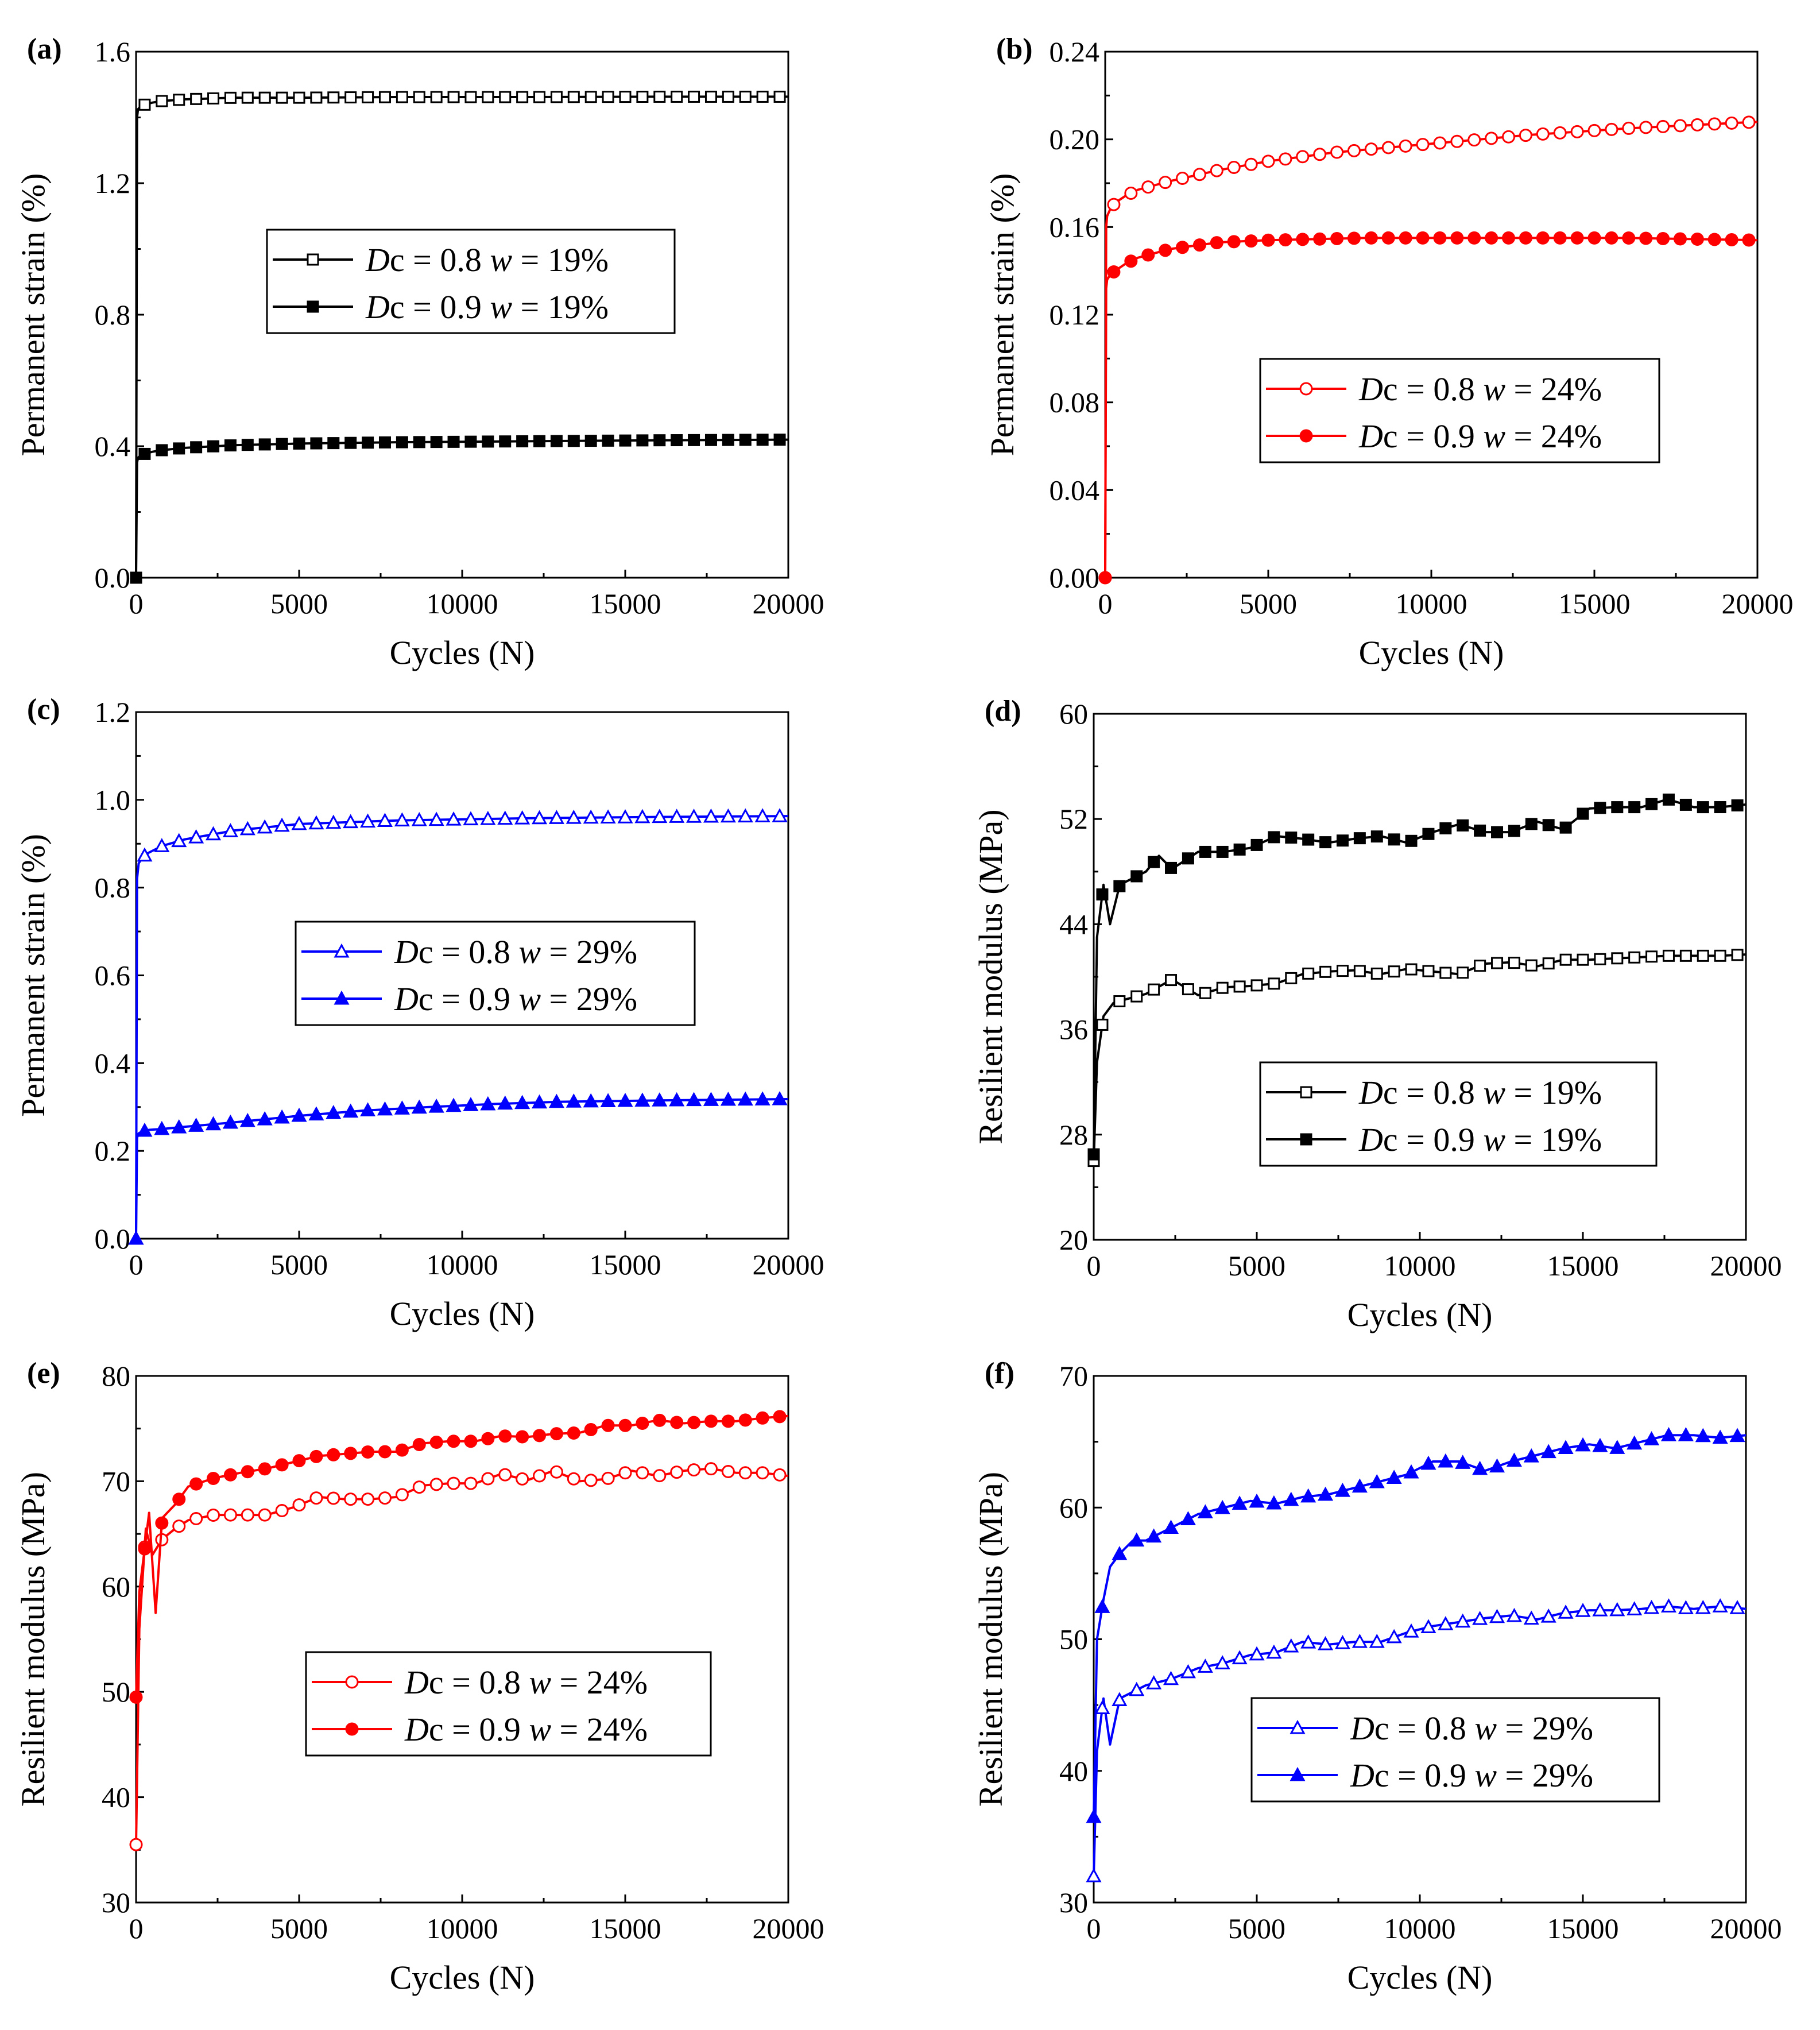 This screenshot has width=1820, height=2030. What do you see at coordinates (113, 712) in the screenshot?
I see `y-tick-label: 1.2` at bounding box center [113, 712].